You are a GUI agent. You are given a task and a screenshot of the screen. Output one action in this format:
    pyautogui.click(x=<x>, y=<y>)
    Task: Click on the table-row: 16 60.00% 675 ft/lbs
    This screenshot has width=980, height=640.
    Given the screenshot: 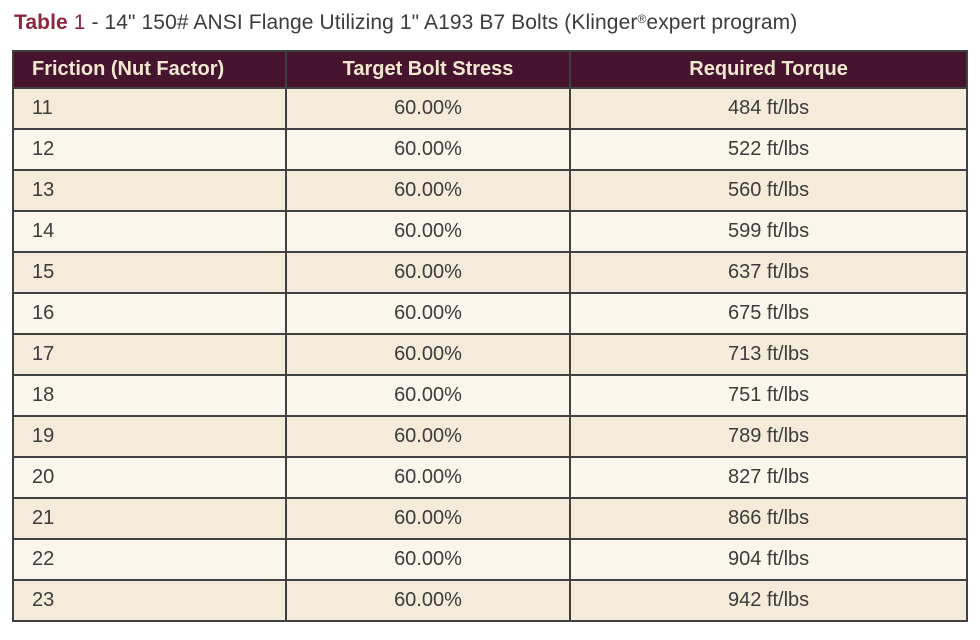 What is the action you would take?
    pyautogui.click(x=490, y=313)
    